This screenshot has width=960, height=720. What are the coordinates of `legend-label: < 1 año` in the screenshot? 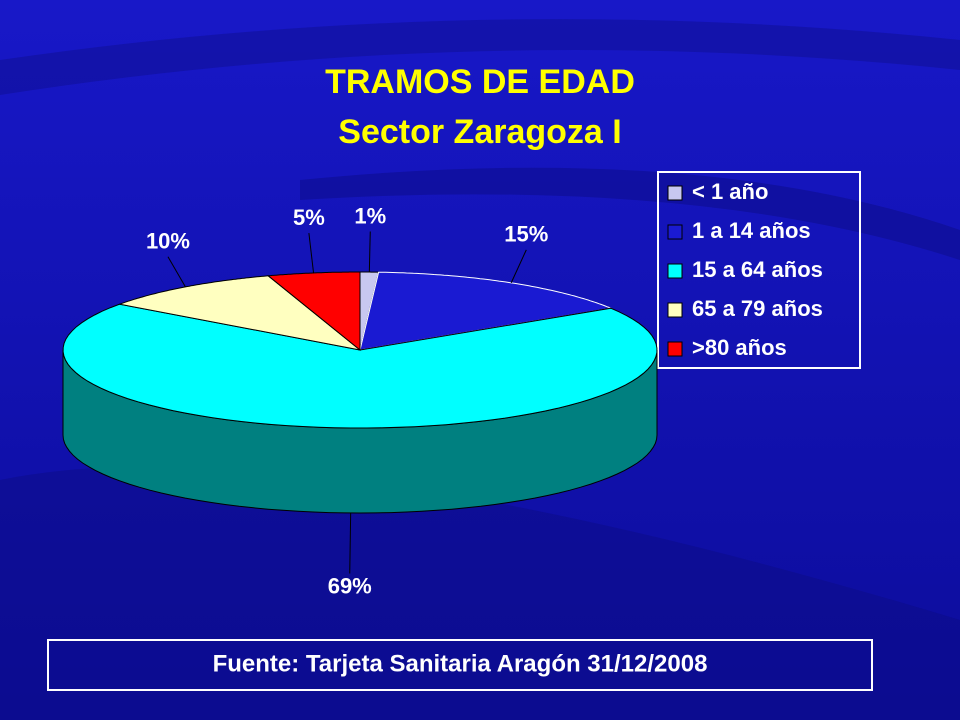 It's located at (730, 191).